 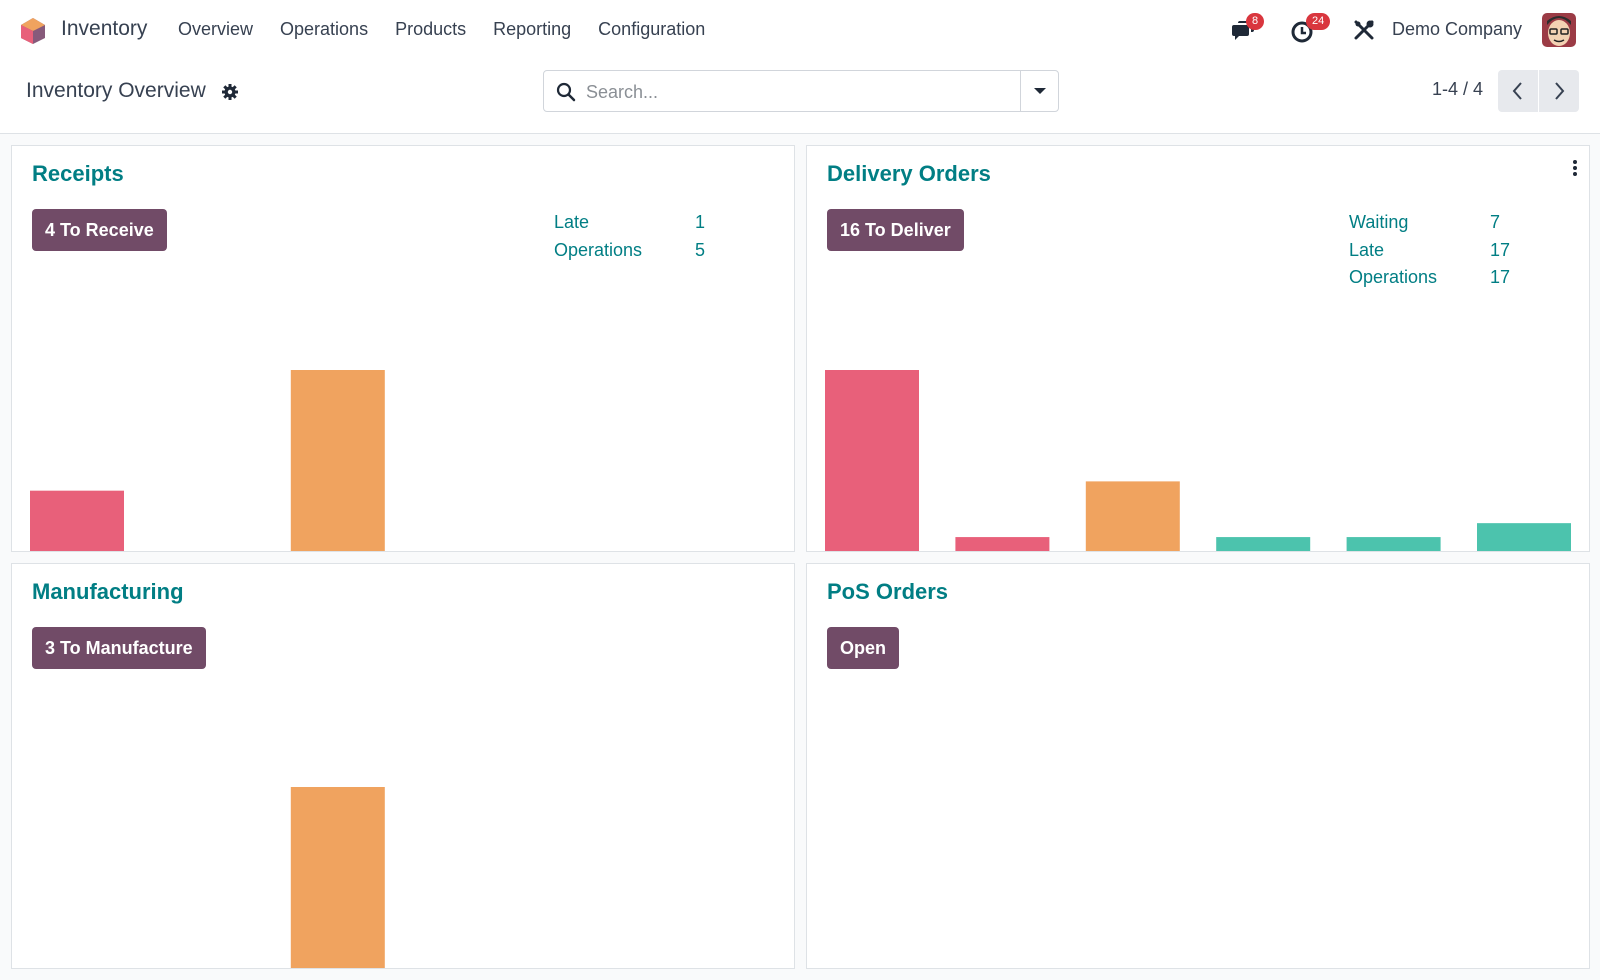 What do you see at coordinates (1575, 168) in the screenshot?
I see `kebab-menu-icon` at bounding box center [1575, 168].